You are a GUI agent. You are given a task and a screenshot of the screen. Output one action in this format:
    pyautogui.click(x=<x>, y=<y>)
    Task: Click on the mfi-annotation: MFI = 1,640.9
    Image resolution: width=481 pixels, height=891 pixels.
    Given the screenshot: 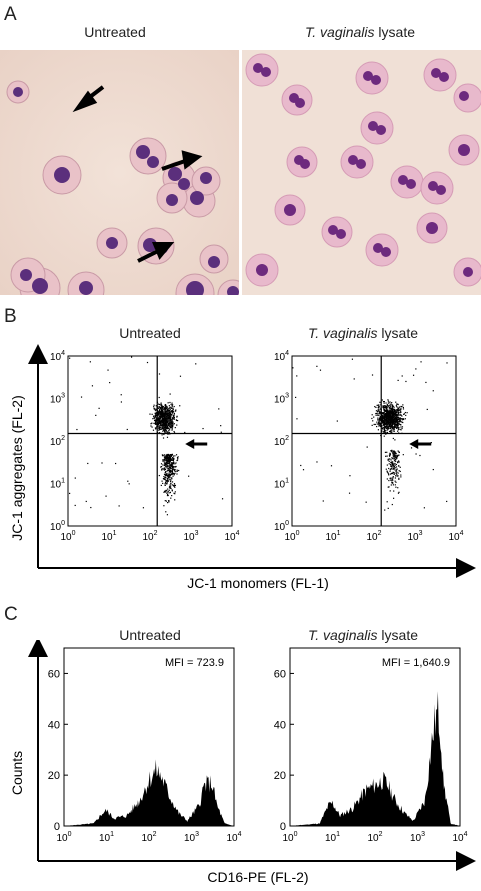 What is the action you would take?
    pyautogui.click(x=416, y=663)
    